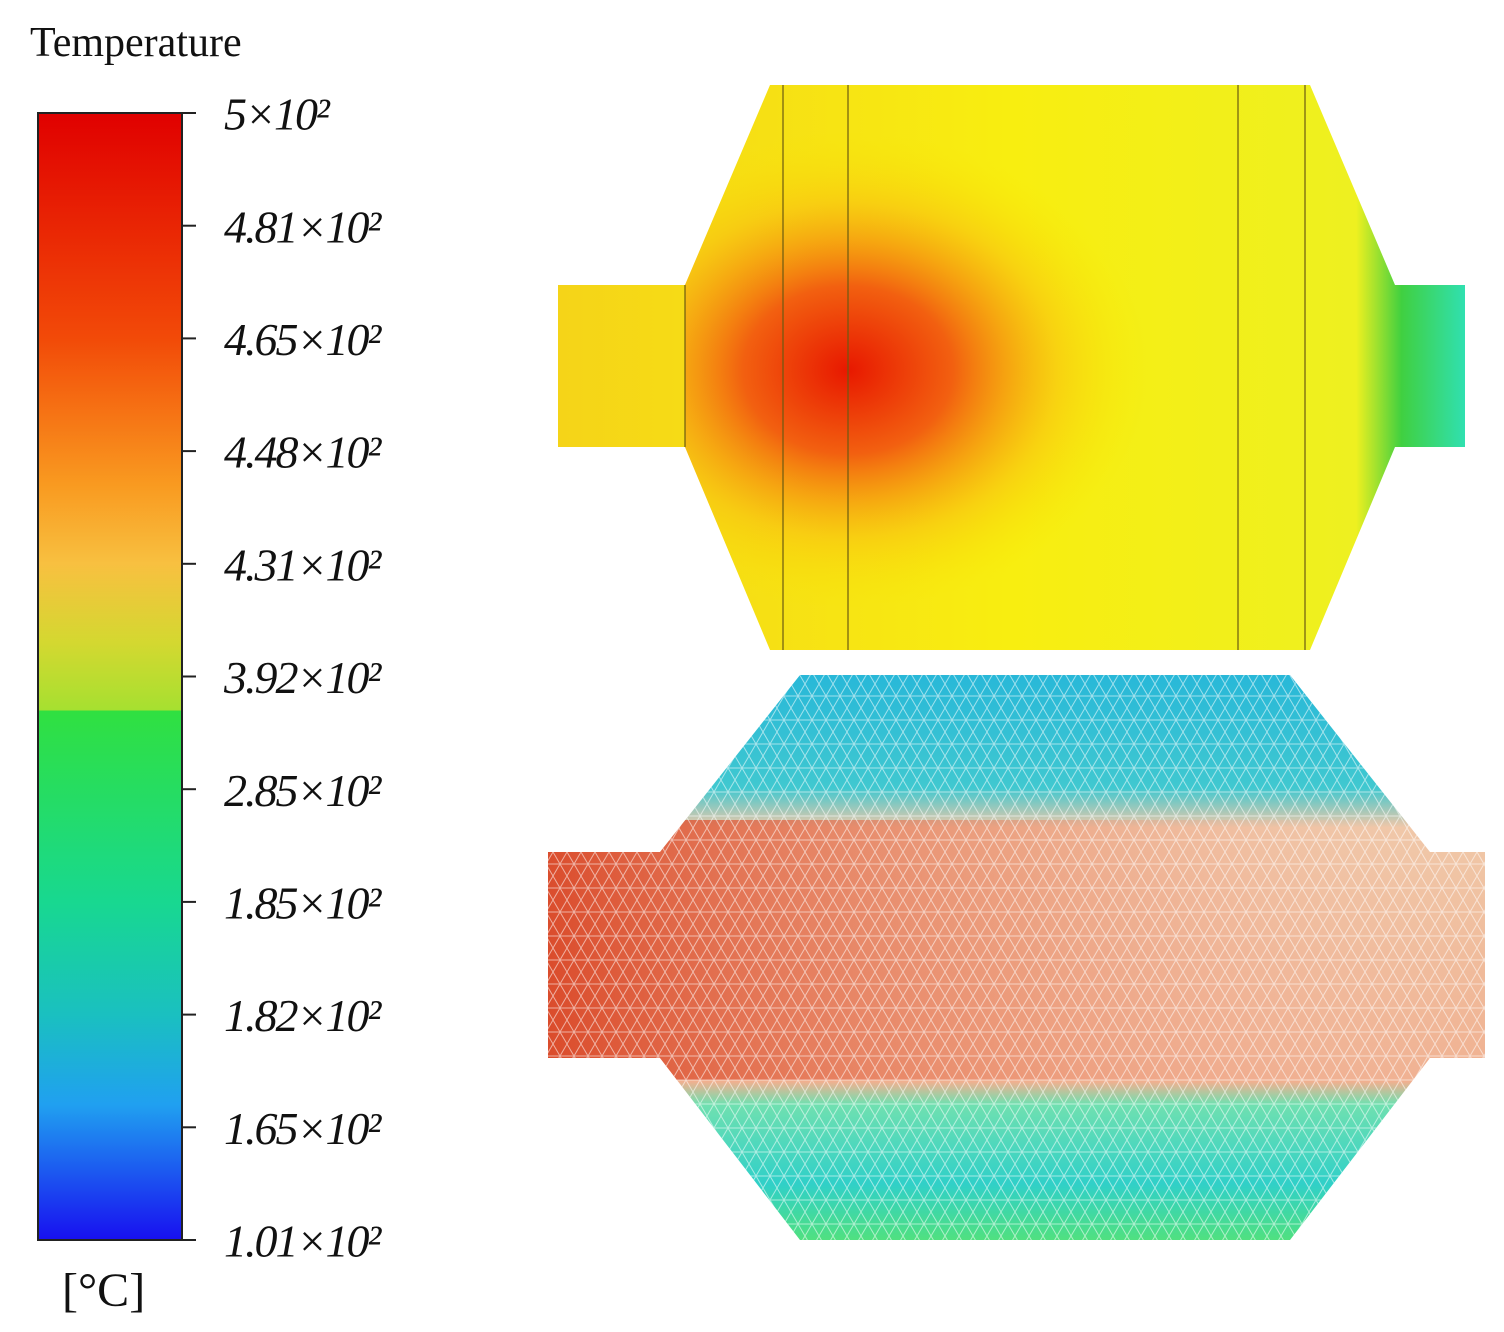 The height and width of the screenshot is (1332, 1504). Describe the element at coordinates (110, 676) in the screenshot. I see `colorbar` at that location.